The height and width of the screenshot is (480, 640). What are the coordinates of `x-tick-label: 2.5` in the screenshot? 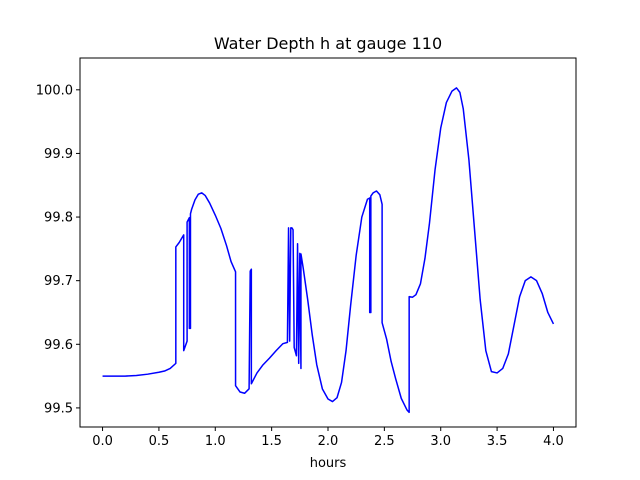 It's located at (384, 441).